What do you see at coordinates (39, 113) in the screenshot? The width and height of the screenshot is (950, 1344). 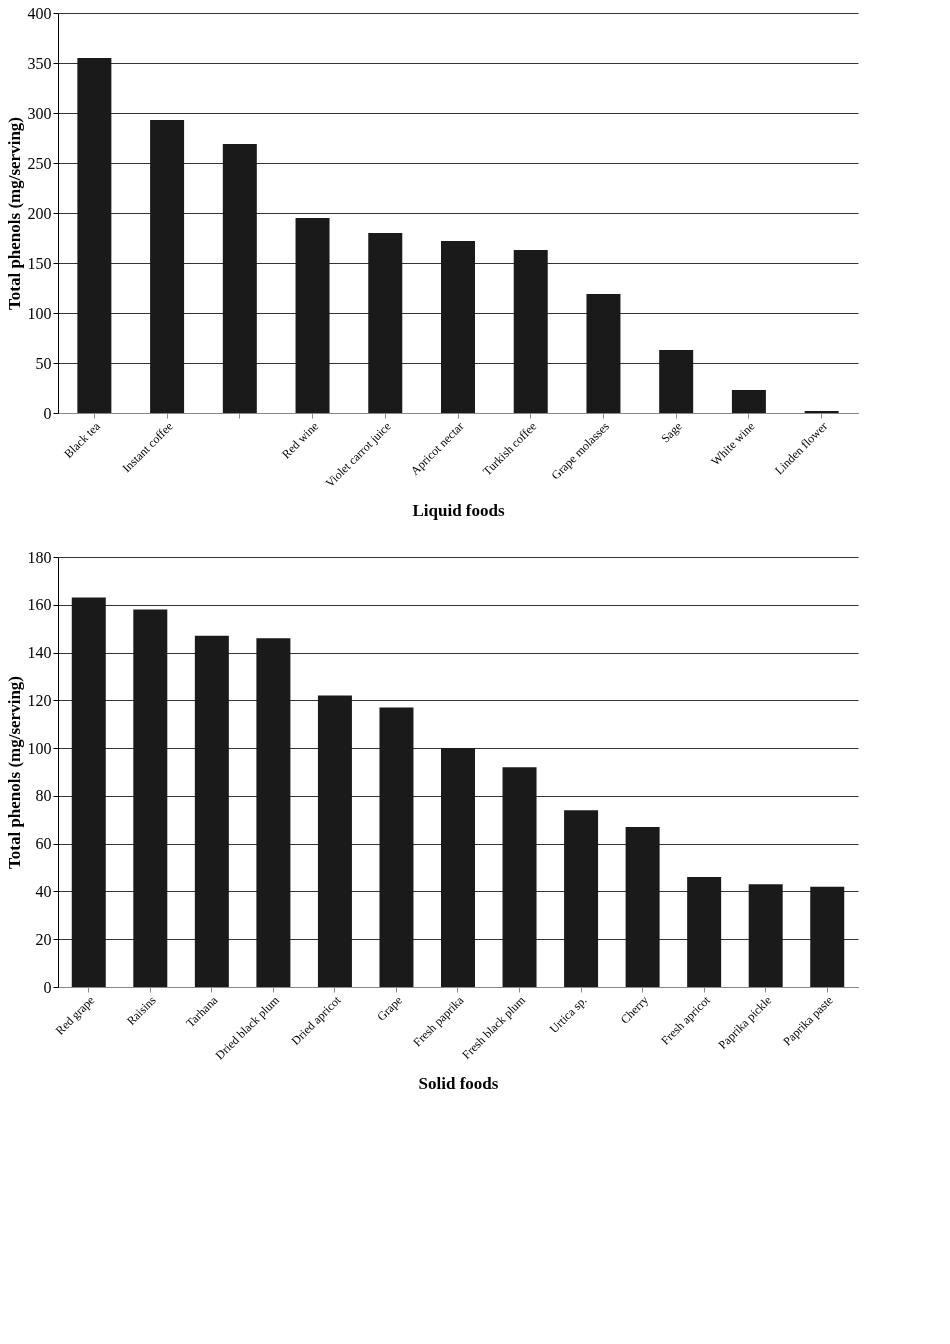 I see `y-tick-label: 300` at bounding box center [39, 113].